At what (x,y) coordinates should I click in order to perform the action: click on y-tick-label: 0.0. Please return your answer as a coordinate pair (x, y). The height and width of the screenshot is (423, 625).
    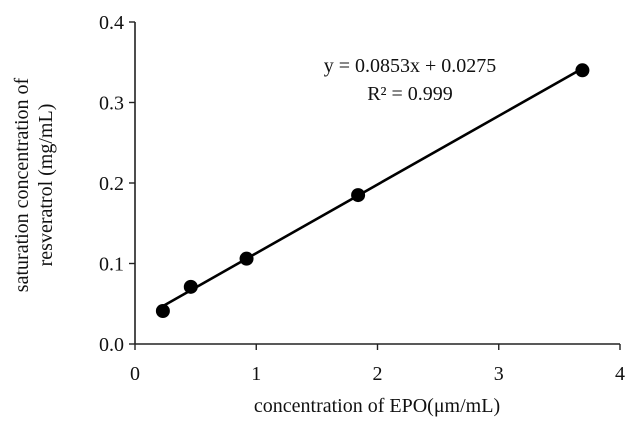
    Looking at the image, I should click on (111, 345).